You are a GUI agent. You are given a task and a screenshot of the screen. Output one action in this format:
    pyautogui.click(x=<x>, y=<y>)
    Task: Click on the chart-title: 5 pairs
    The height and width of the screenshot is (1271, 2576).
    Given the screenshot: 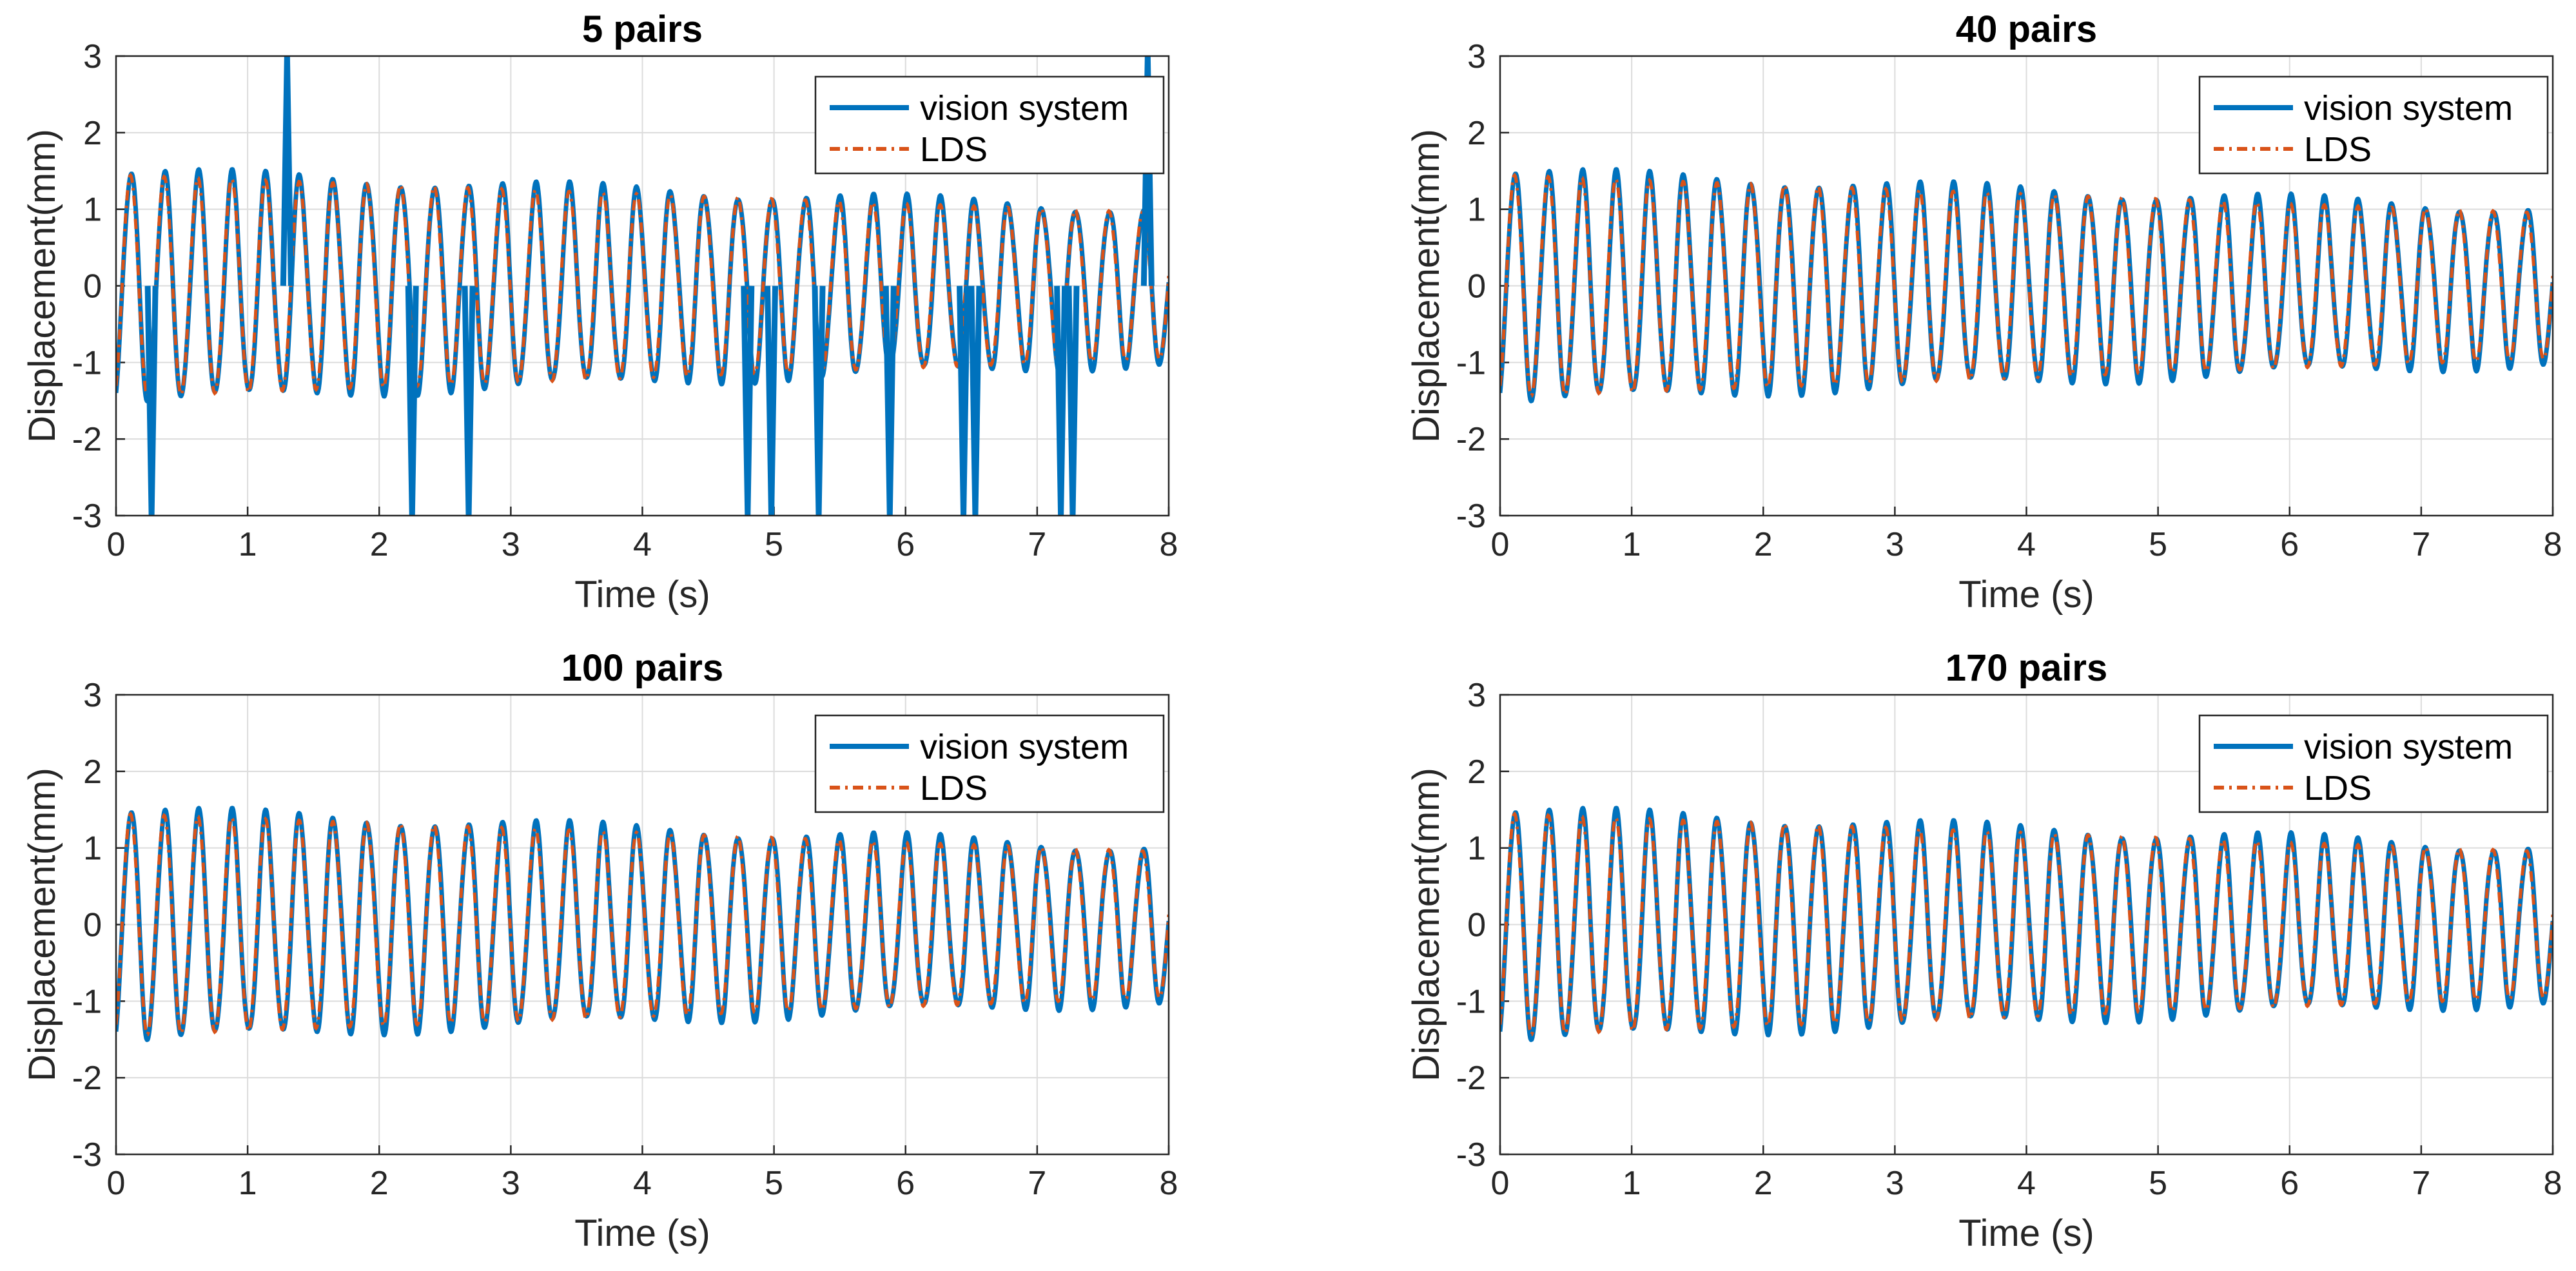 What is the action you would take?
    pyautogui.click(x=643, y=29)
    